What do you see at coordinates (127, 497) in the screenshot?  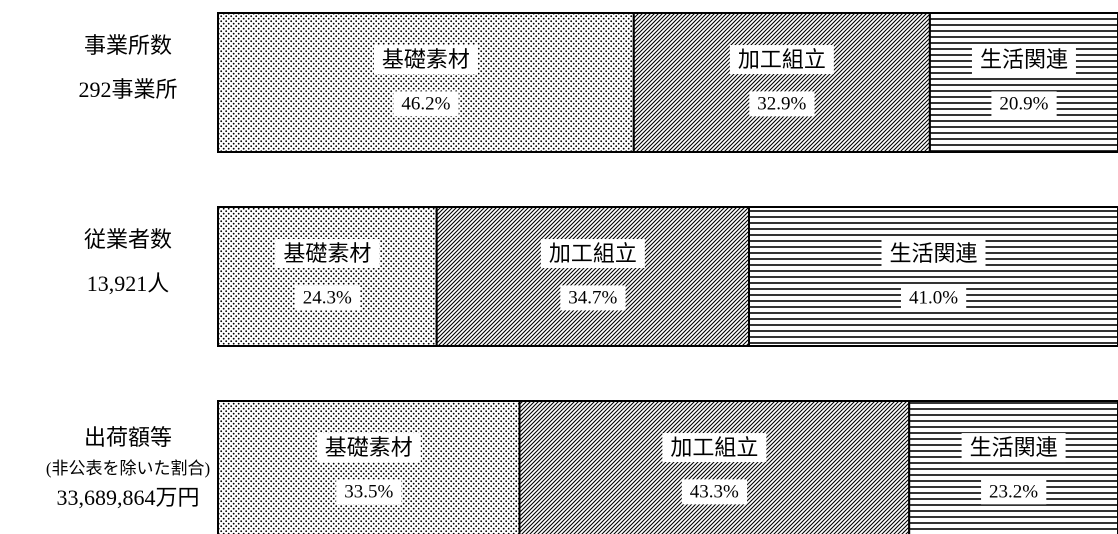 I see `category-label: 33,689,864万円` at bounding box center [127, 497].